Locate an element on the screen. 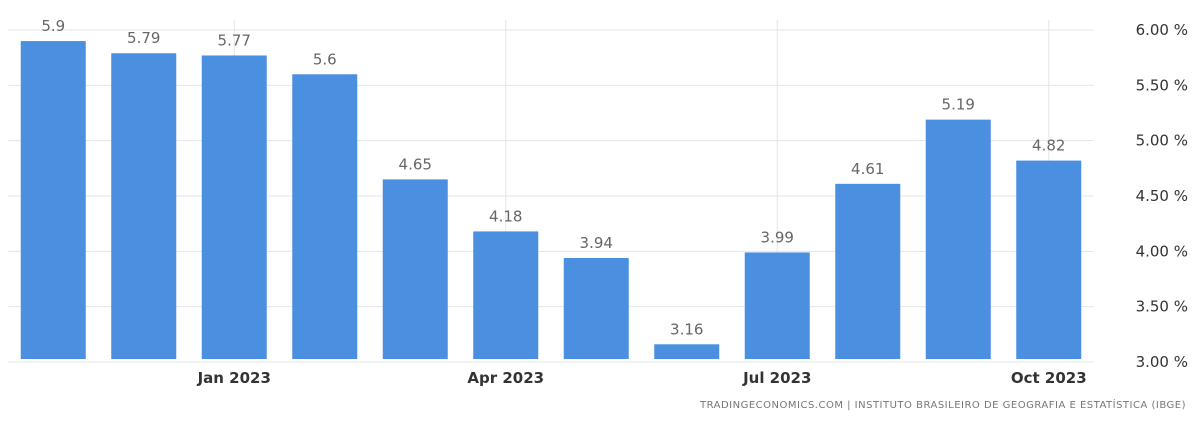 Image resolution: width=1198 pixels, height=421 pixels. bar-value-label: 5.9 is located at coordinates (53, 26).